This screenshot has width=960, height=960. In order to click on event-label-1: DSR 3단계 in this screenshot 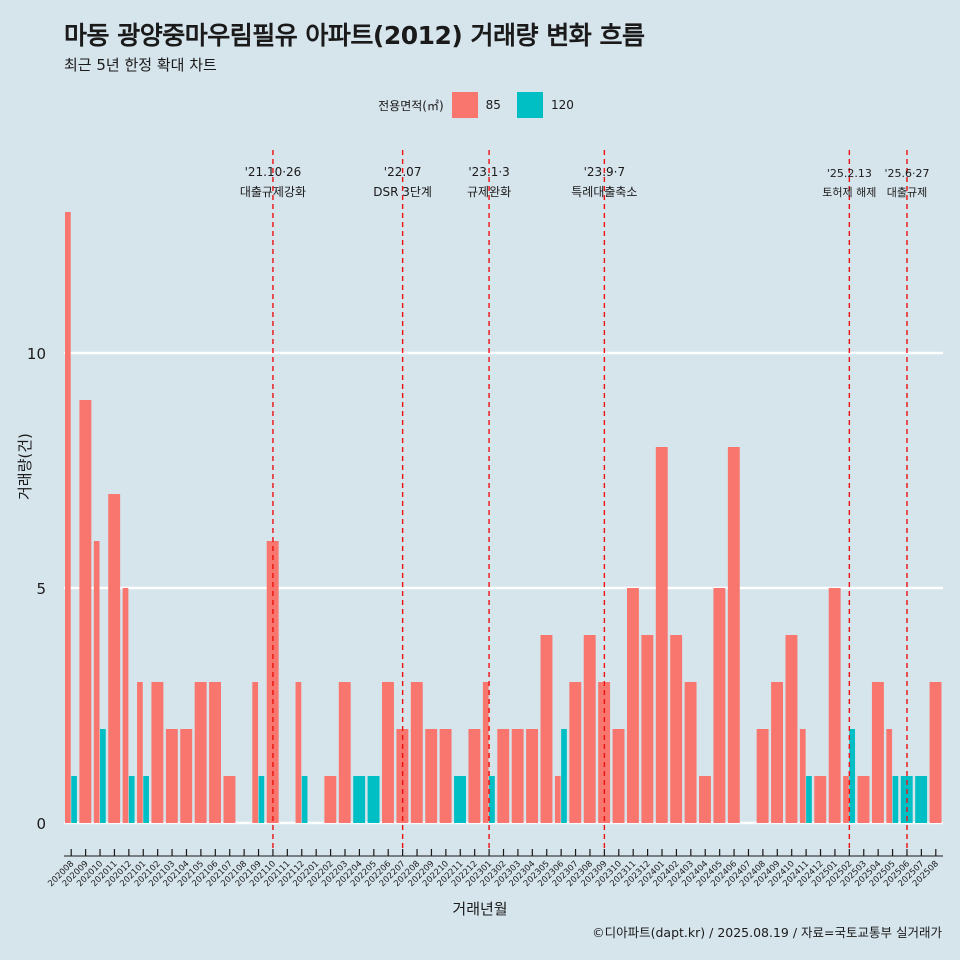, I will do `click(402, 192)`.